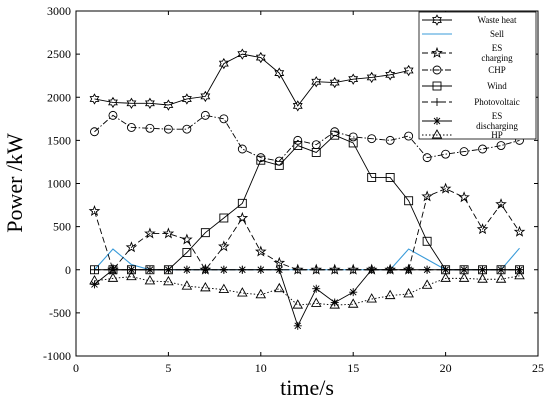  What do you see at coordinates (59, 54) in the screenshot?
I see `y-tick-label: 2500` at bounding box center [59, 54].